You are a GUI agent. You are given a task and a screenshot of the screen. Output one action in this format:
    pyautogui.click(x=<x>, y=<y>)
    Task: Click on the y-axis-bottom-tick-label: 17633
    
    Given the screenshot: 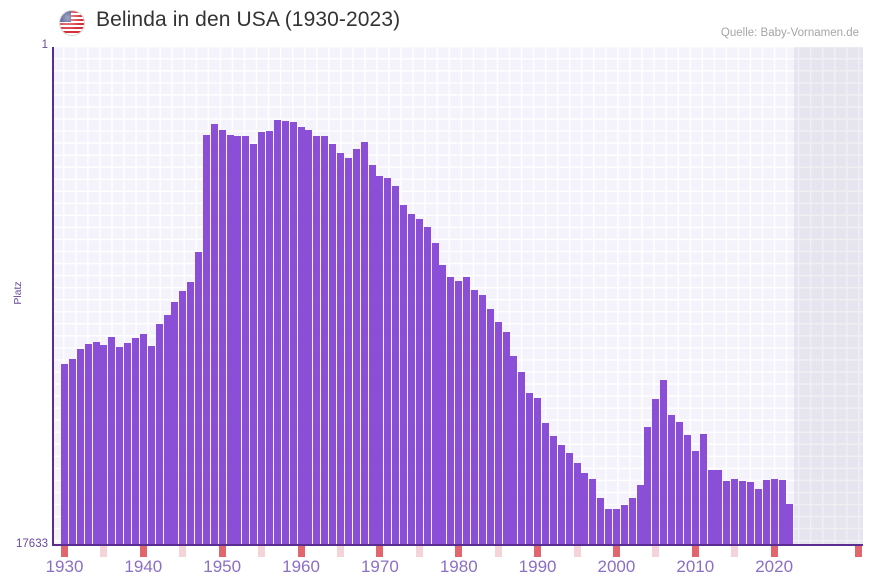 What is the action you would take?
    pyautogui.click(x=32, y=544)
    